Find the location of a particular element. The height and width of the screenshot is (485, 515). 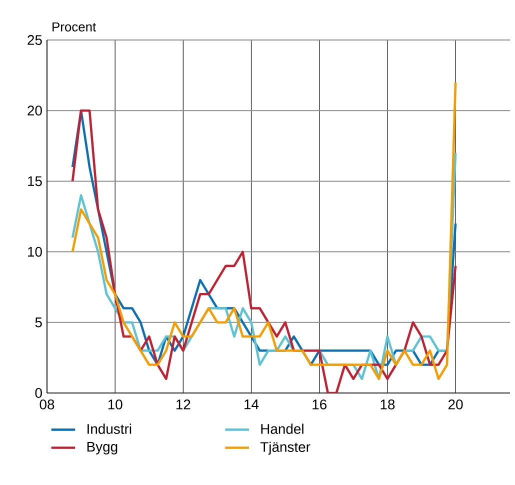

x-tick-label: 18 is located at coordinates (387, 405).